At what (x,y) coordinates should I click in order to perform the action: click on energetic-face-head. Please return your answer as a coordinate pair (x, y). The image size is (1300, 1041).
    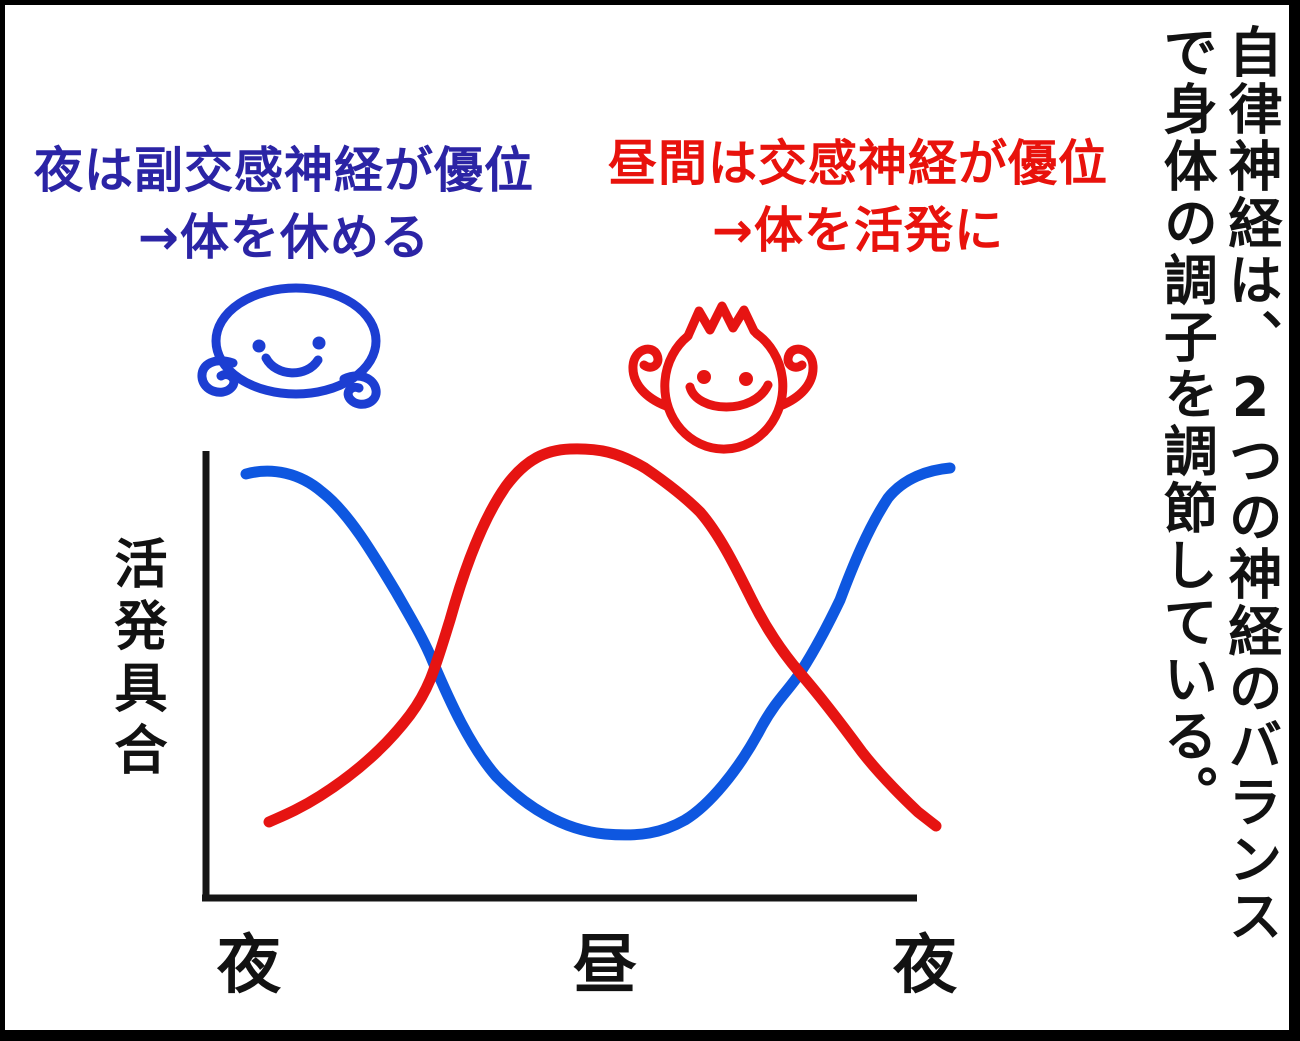
    Looking at the image, I should click on (724, 391).